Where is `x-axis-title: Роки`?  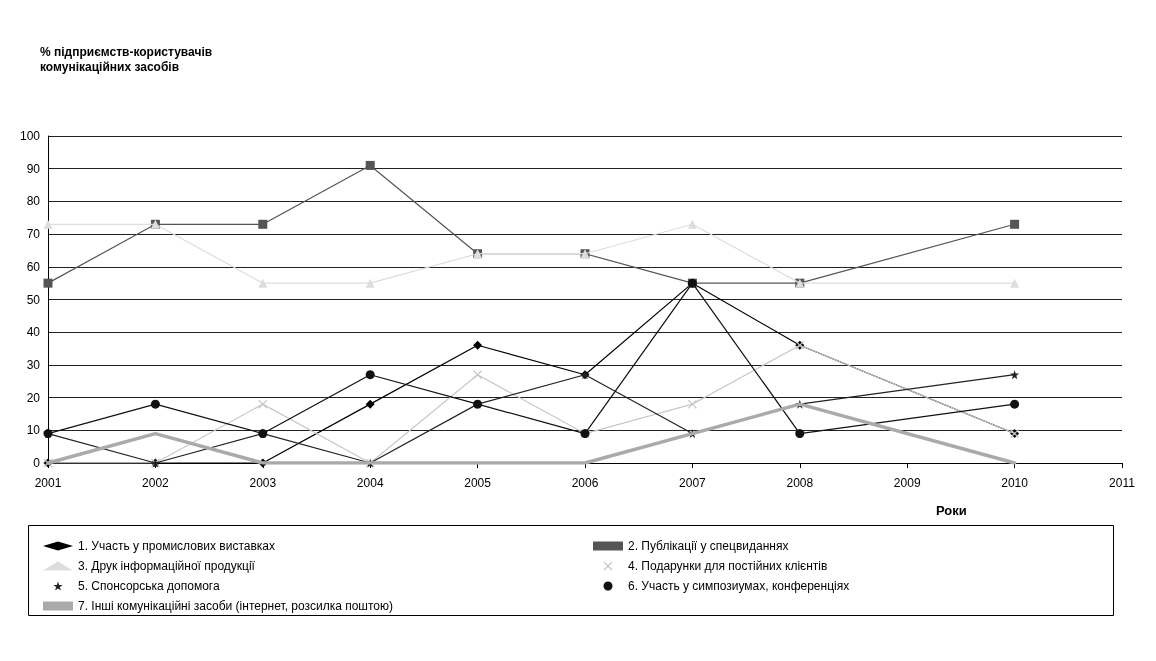 x-axis-title: Роки is located at coordinates (951, 510).